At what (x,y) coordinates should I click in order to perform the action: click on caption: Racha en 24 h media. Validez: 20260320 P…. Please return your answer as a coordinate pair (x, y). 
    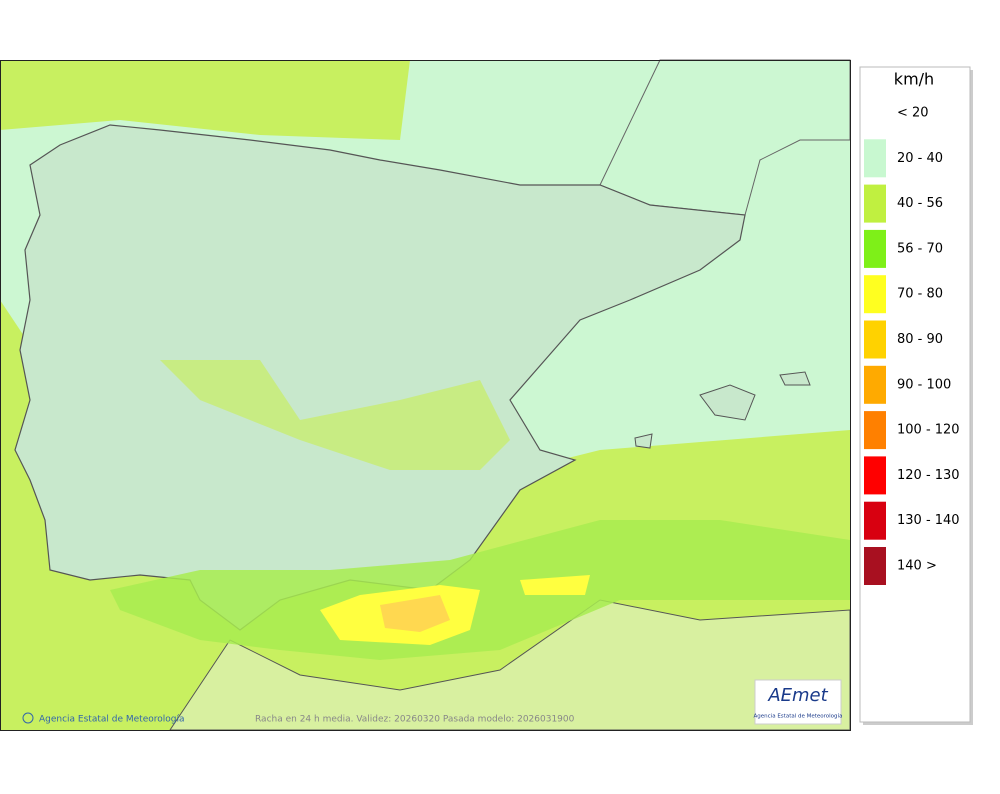
    Looking at the image, I should click on (415, 720).